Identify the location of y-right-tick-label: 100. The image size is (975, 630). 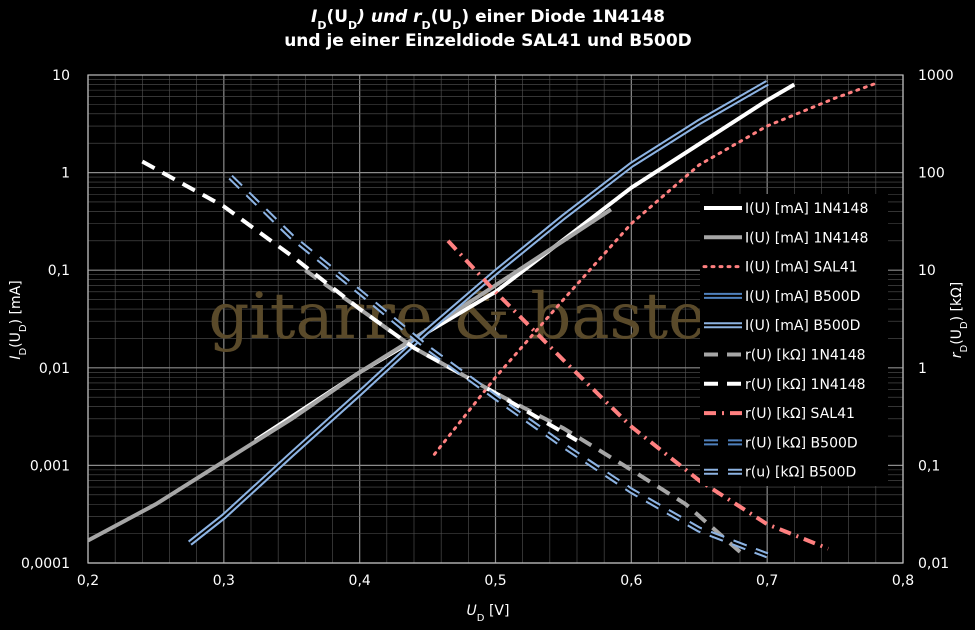
(931, 174).